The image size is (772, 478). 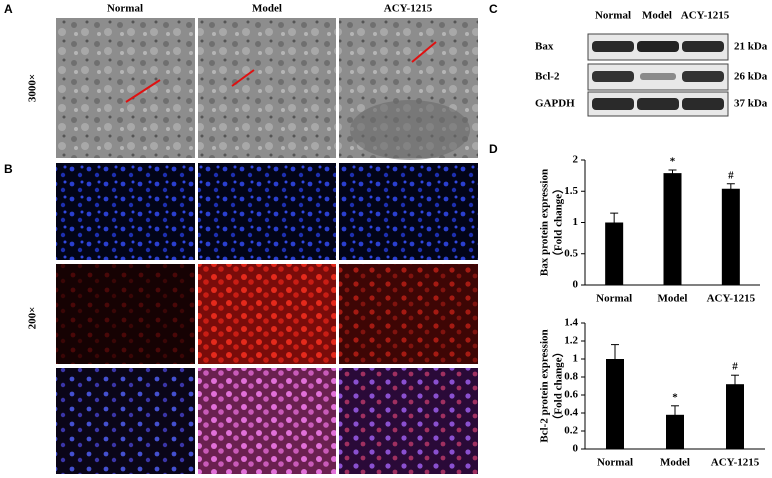 What do you see at coordinates (751, 77) in the screenshot?
I see `band-size: 26 kDa` at bounding box center [751, 77].